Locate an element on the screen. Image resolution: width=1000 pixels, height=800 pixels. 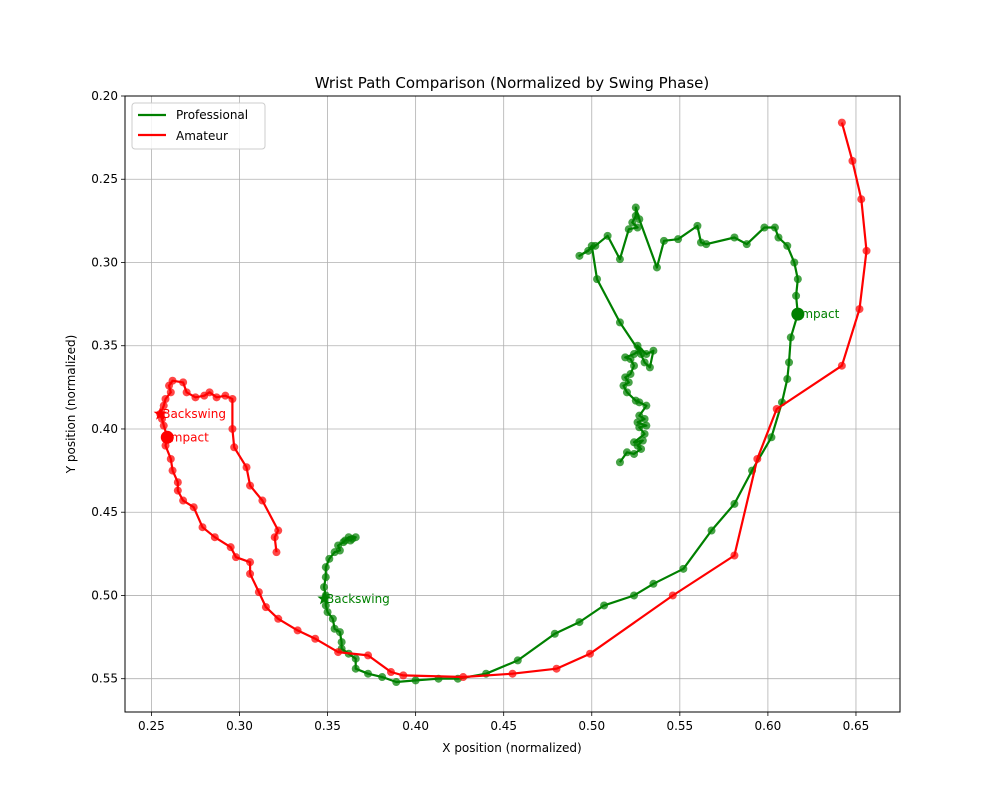
x-tick-label: 0.25 is located at coordinates (151, 726).